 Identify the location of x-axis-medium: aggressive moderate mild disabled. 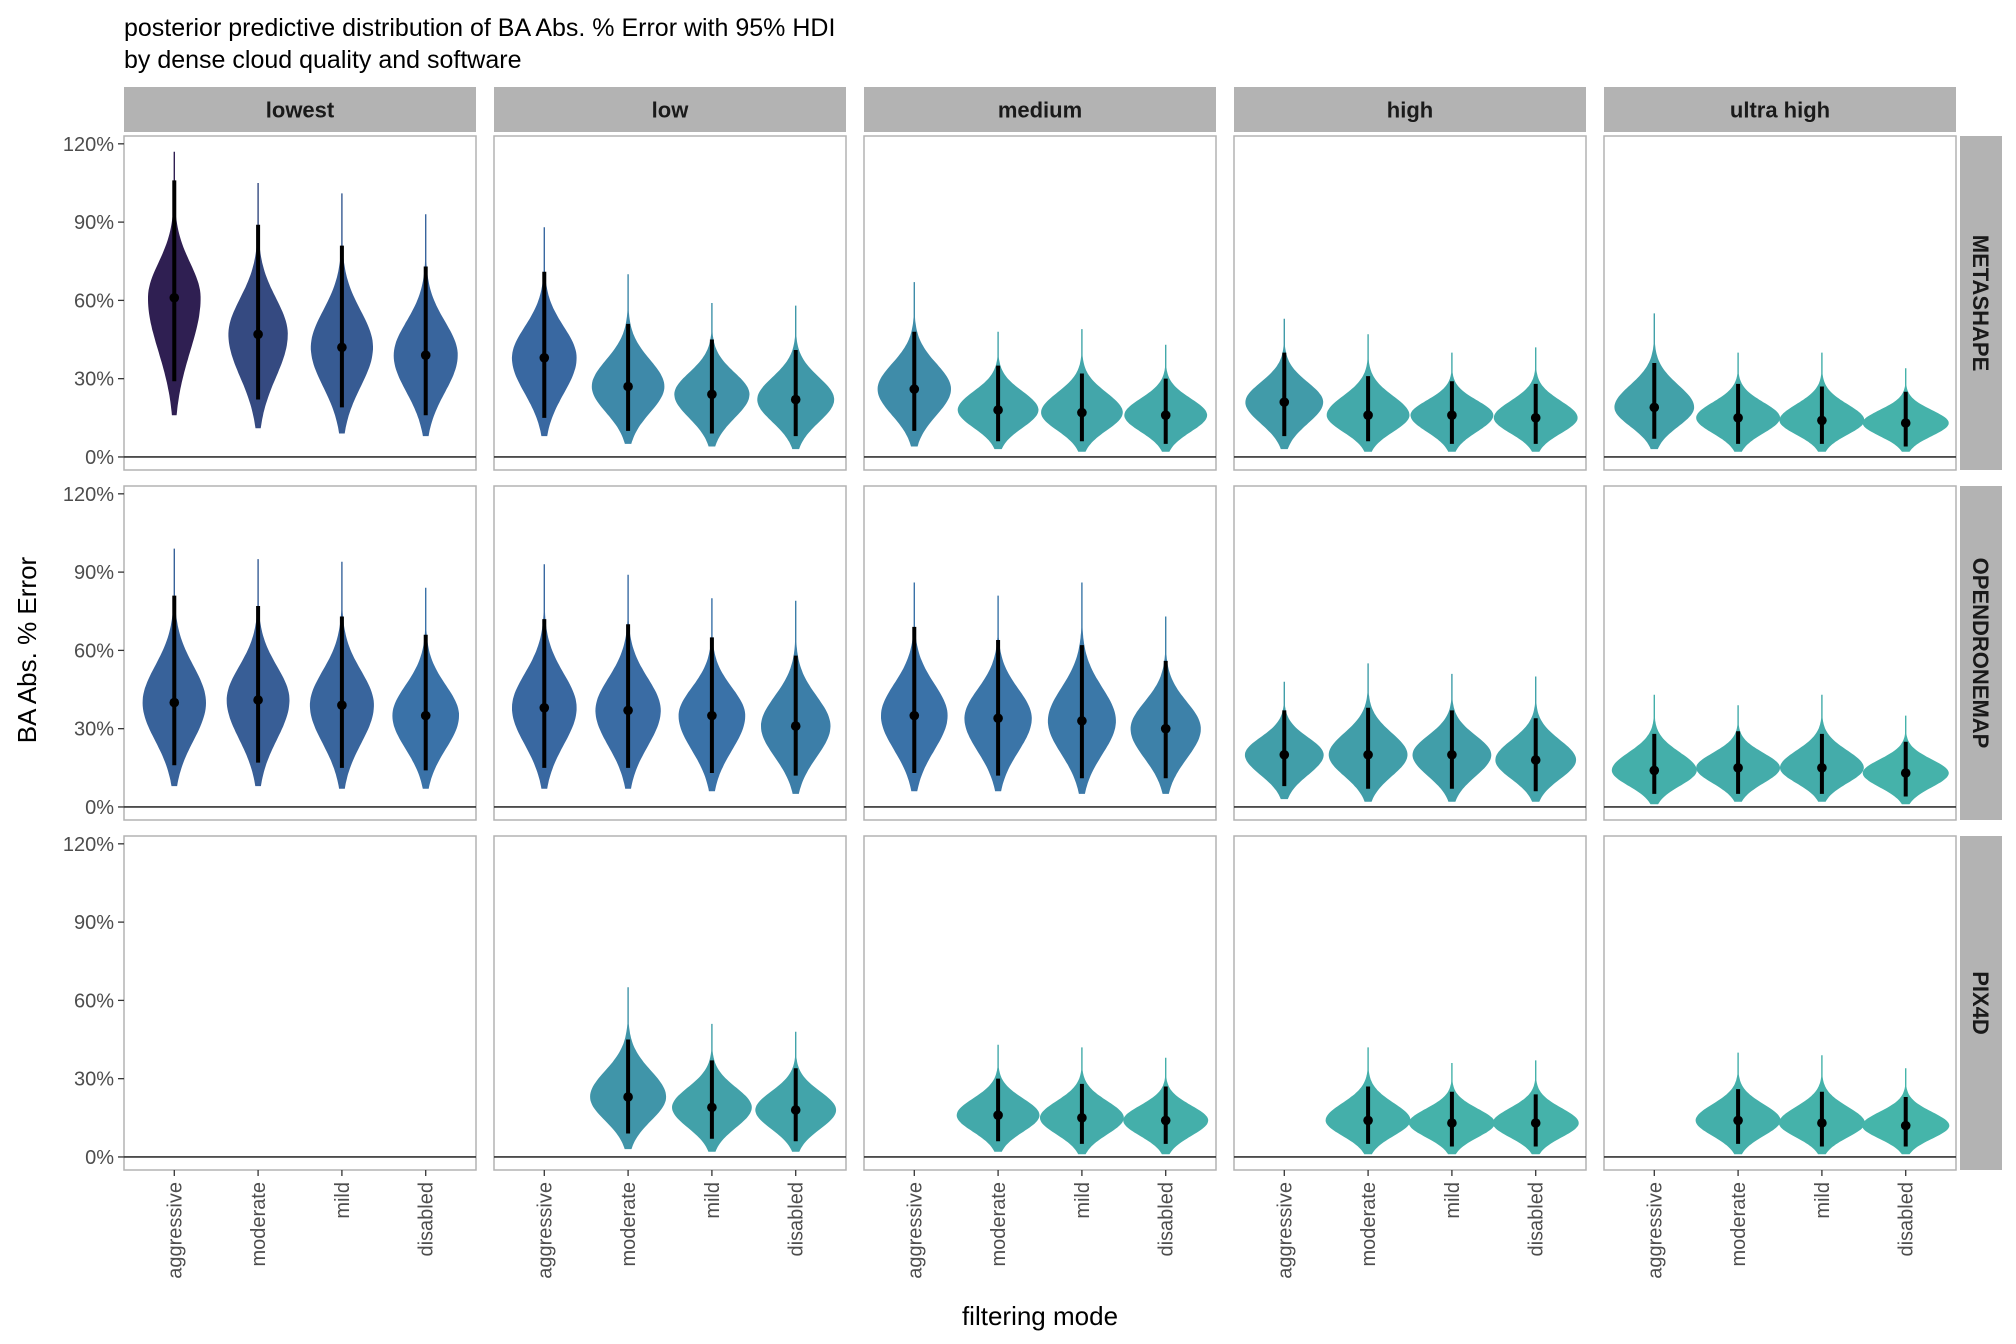
(1041, 1224).